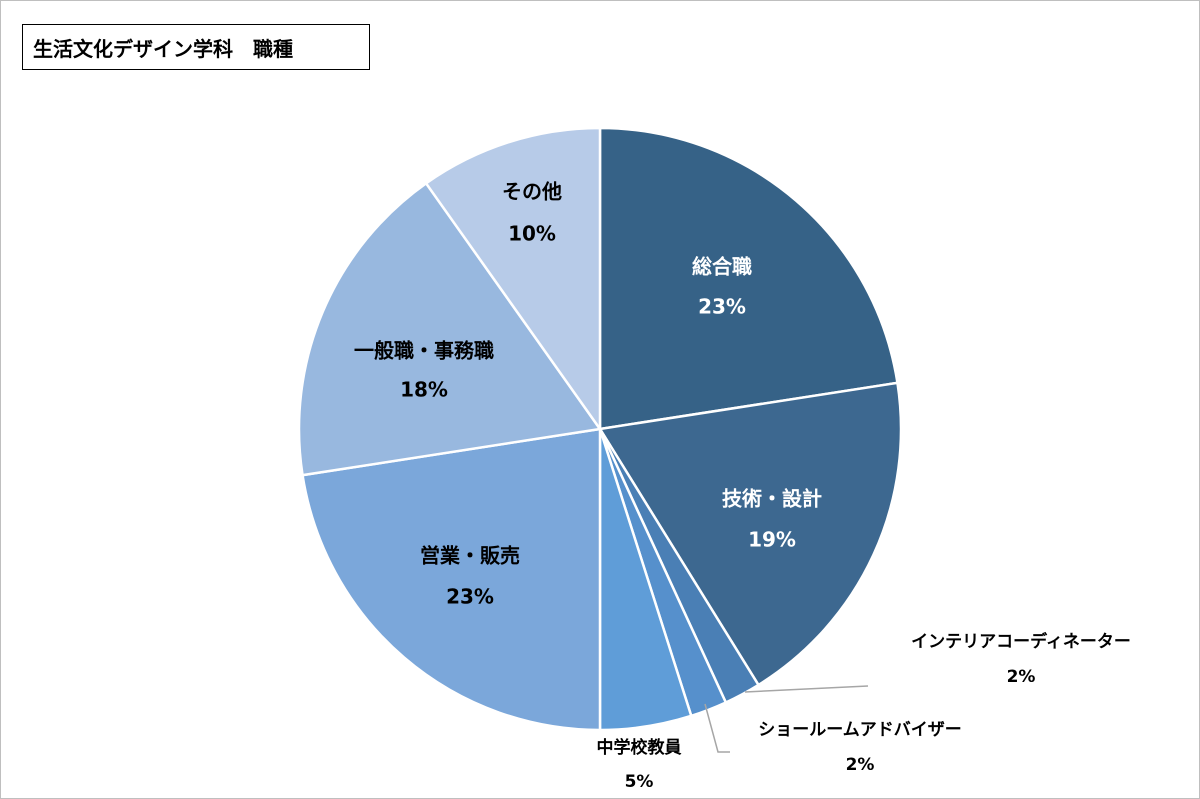  What do you see at coordinates (722, 267) in the screenshot?
I see `slice-label-0: 総合職` at bounding box center [722, 267].